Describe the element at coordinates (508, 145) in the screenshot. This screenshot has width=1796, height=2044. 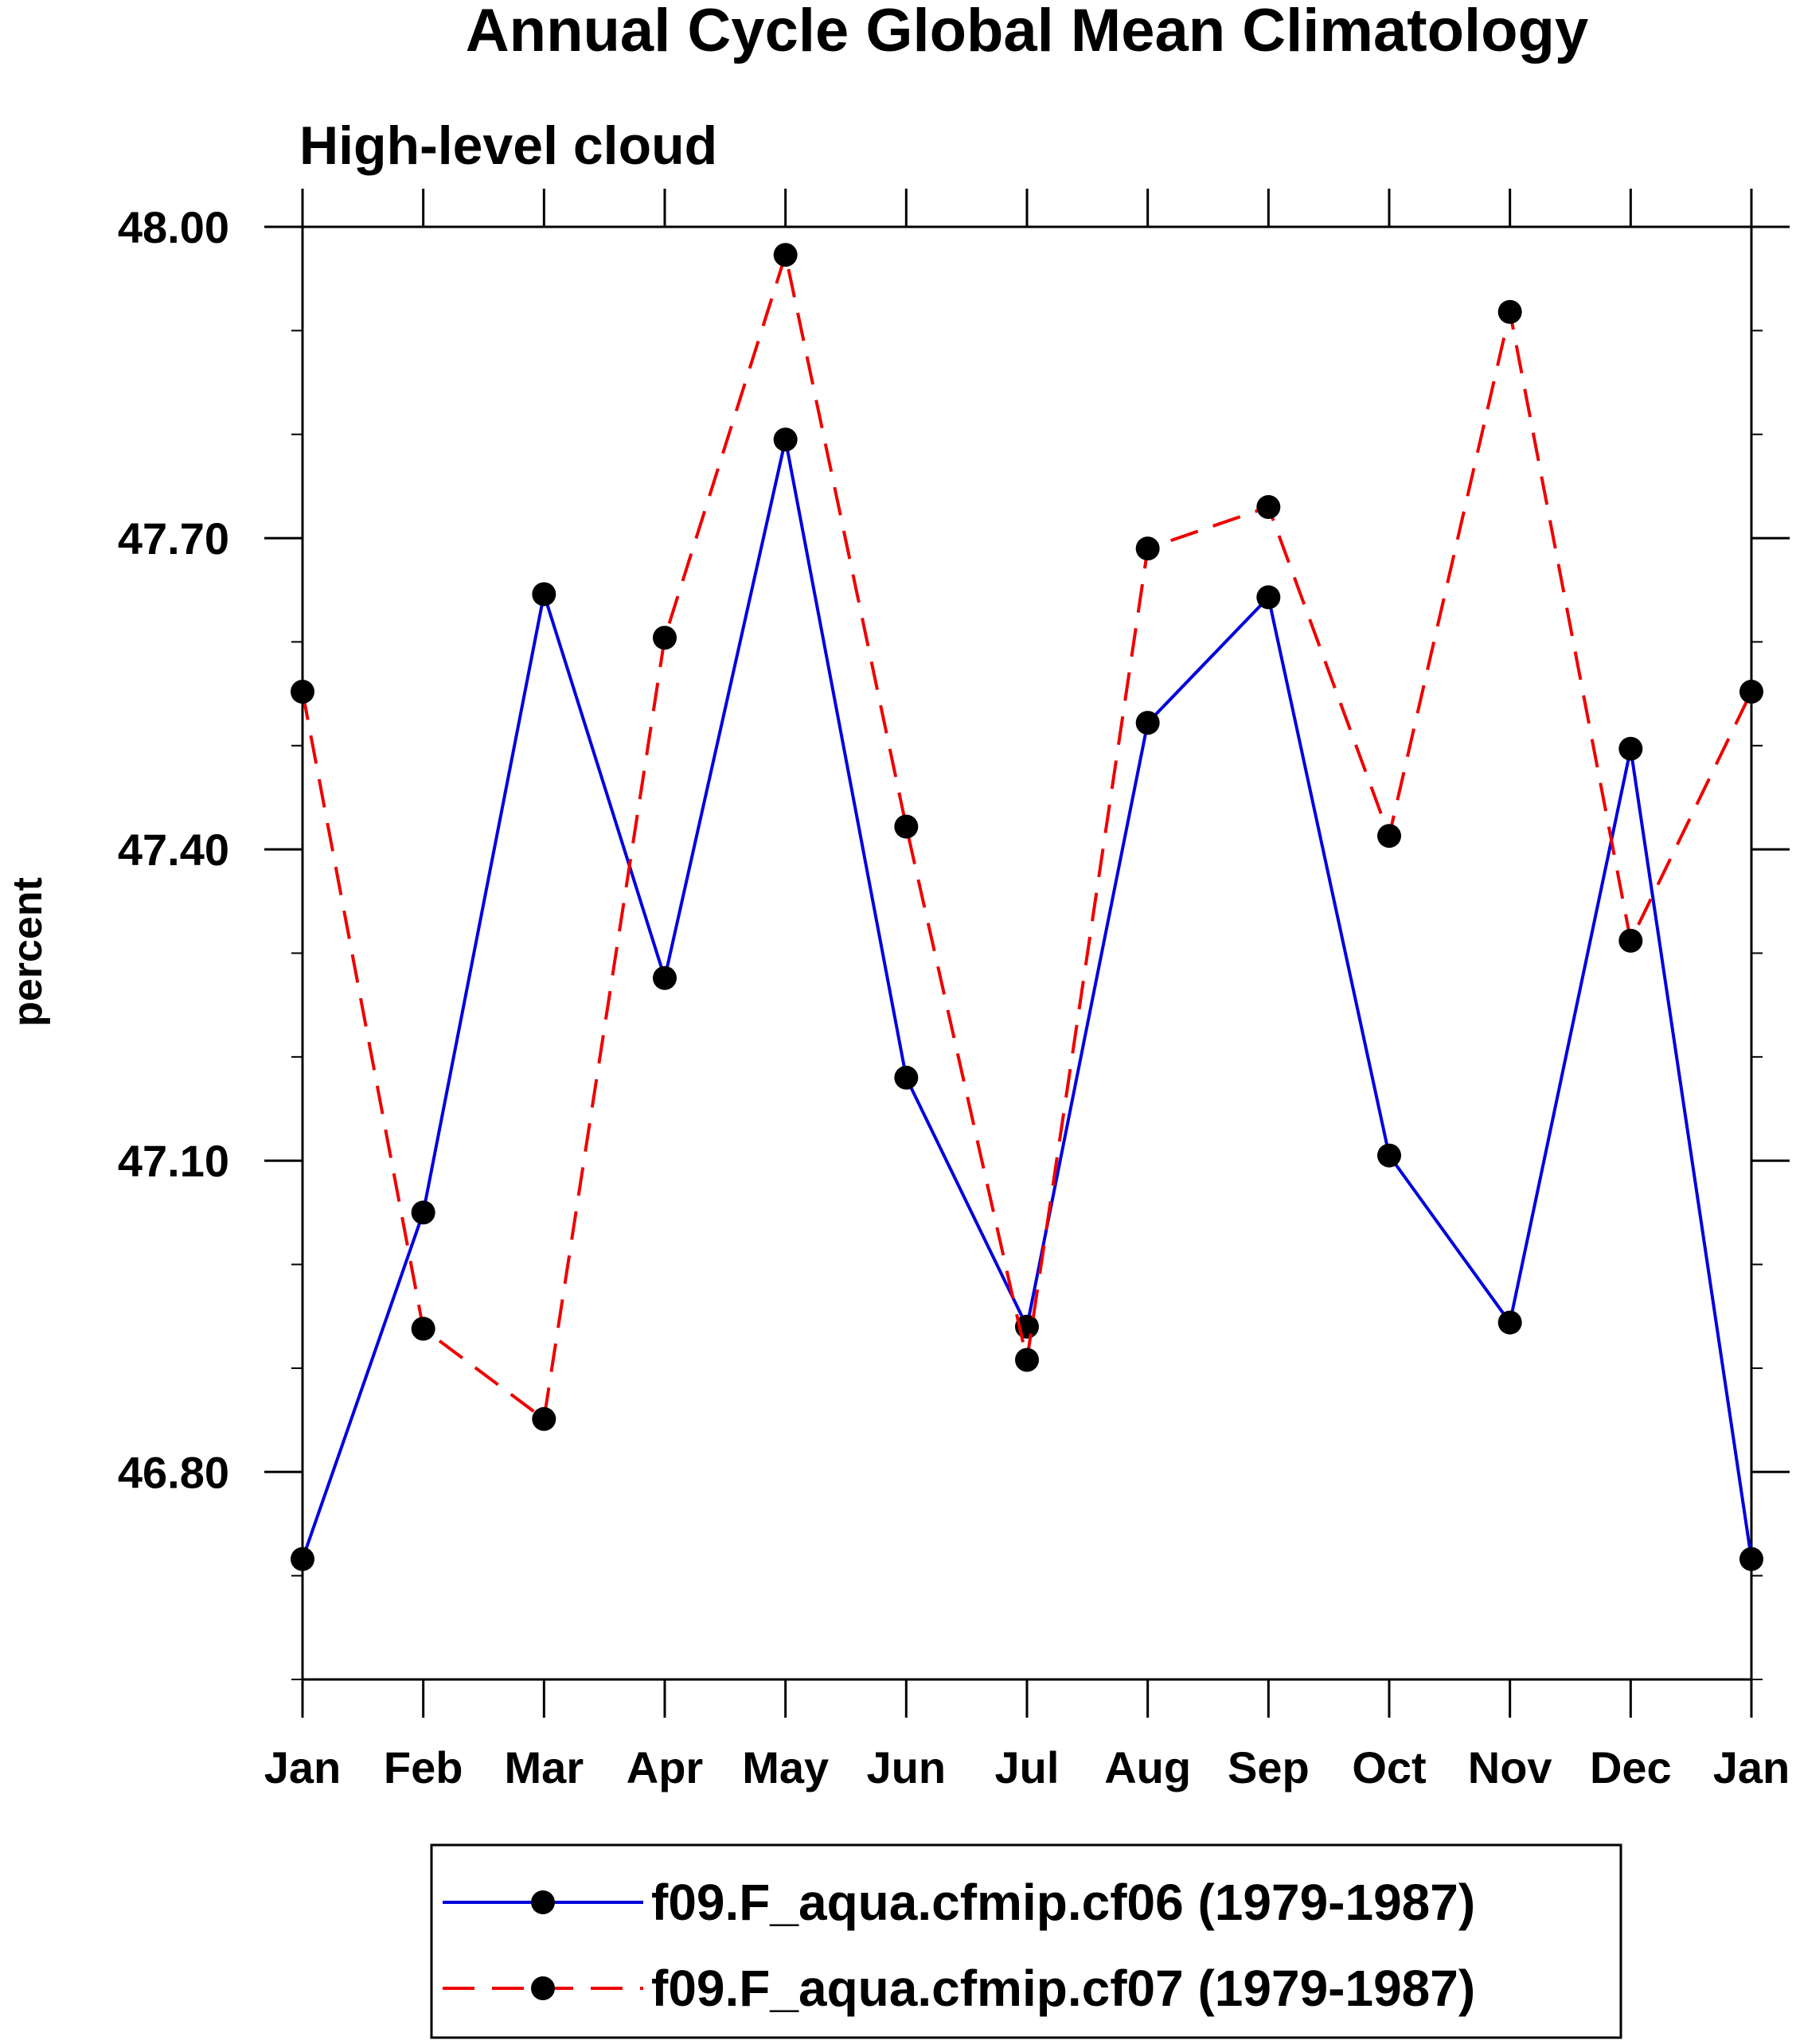
I see `chart-subtitle: High-level cloud` at that location.